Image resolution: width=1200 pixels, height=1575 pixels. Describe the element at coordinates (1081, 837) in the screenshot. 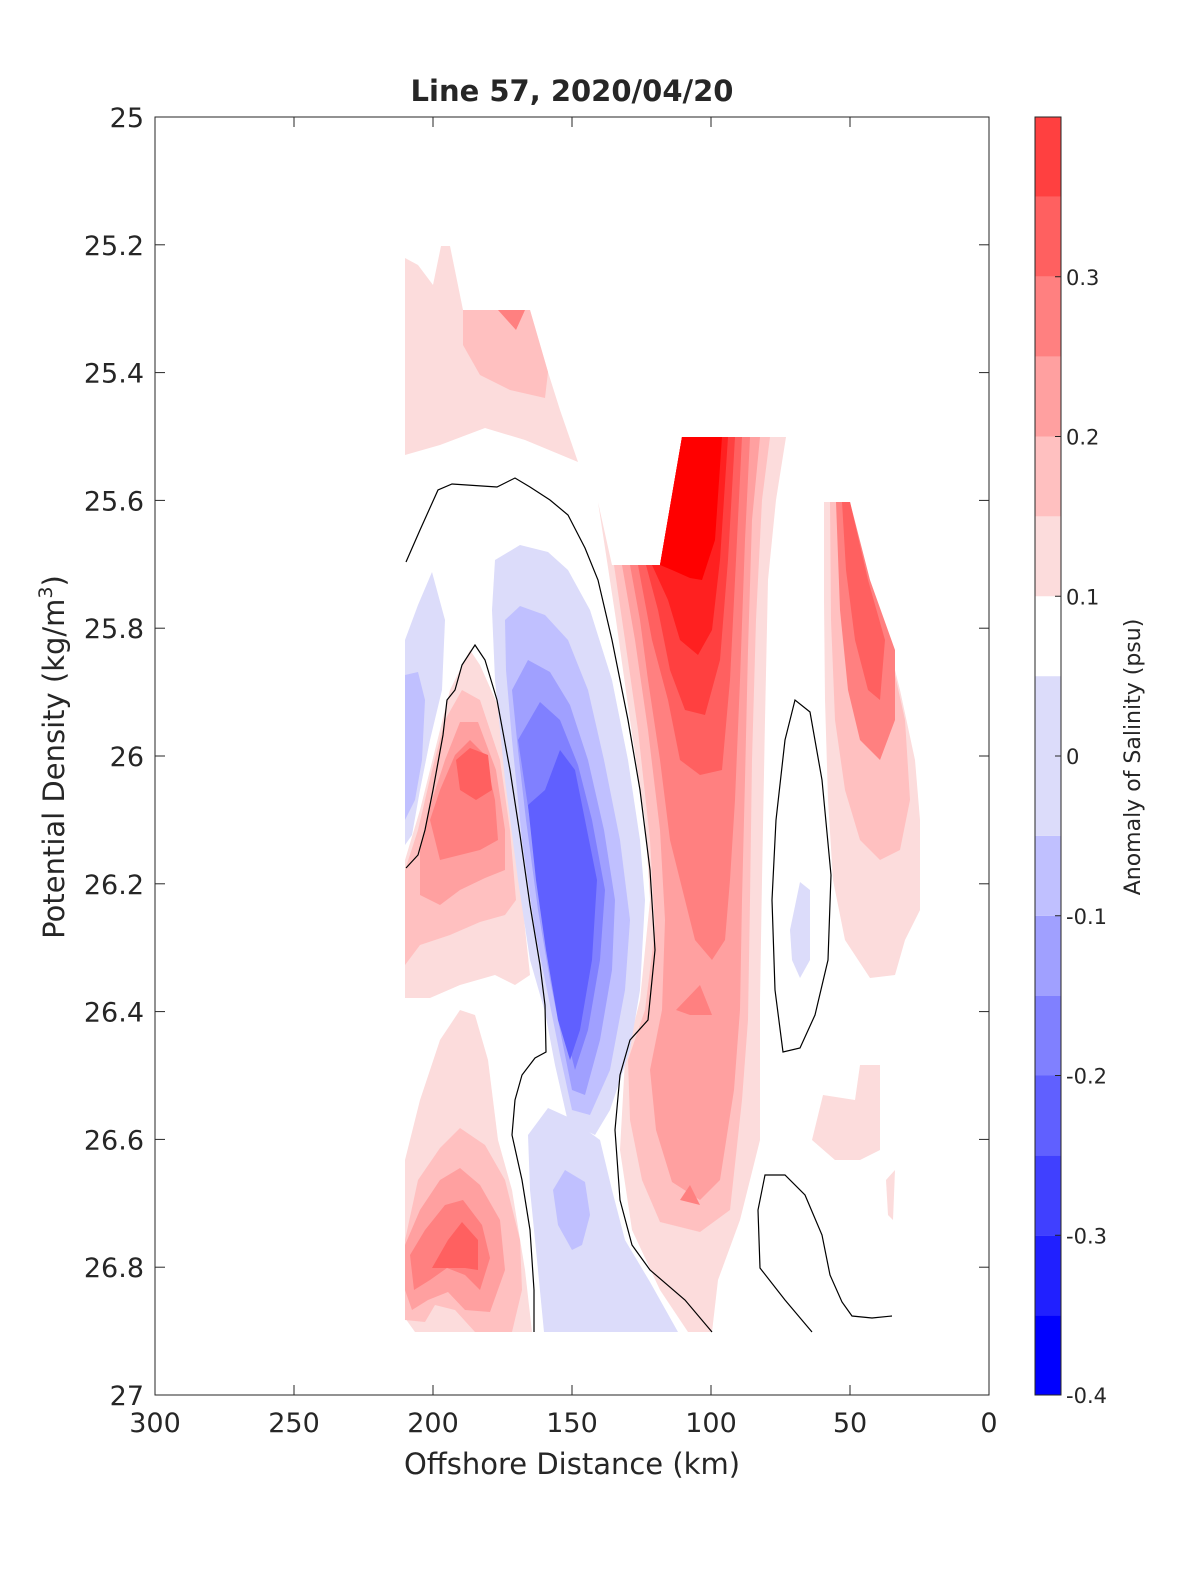

I see `colorbar-ticks: -0.4 -0.3 -0.2 -0.1 0 0.1 0.2 0.3` at that location.